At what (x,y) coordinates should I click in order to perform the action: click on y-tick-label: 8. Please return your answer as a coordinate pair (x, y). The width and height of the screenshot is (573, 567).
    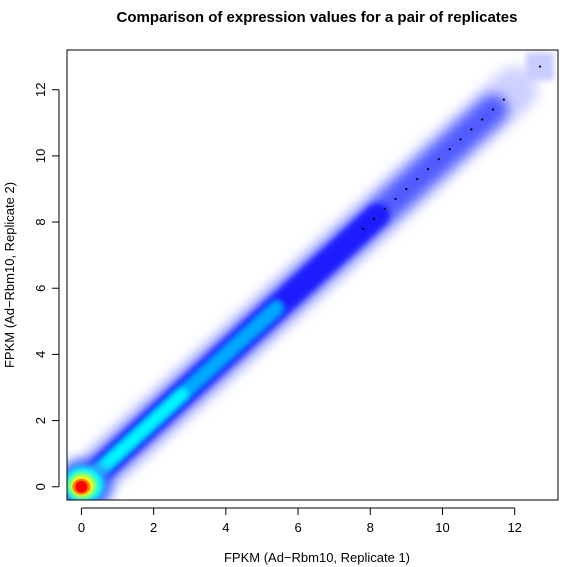
    Looking at the image, I should click on (40, 221).